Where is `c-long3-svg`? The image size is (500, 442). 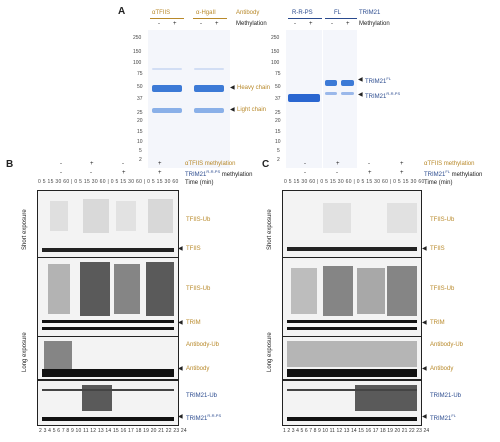
c-long3-svg is located at coordinates (352, 403).